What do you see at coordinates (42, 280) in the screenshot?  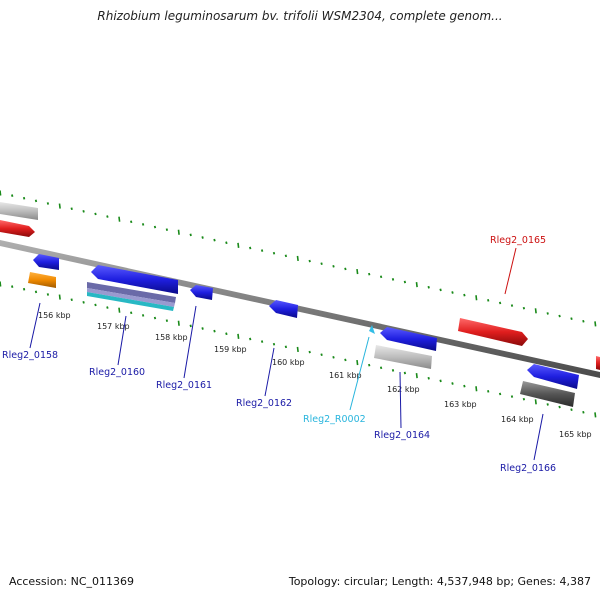 I see `gene-reverse-orange` at bounding box center [42, 280].